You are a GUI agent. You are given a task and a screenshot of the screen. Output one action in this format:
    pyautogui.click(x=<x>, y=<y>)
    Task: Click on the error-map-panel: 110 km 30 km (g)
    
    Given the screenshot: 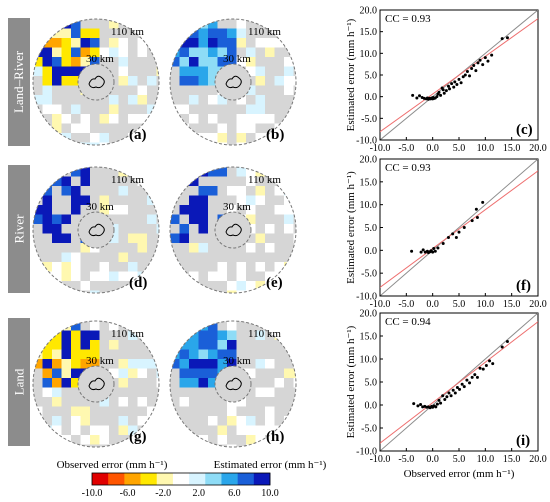 What is the action you would take?
    pyautogui.click(x=96, y=384)
    